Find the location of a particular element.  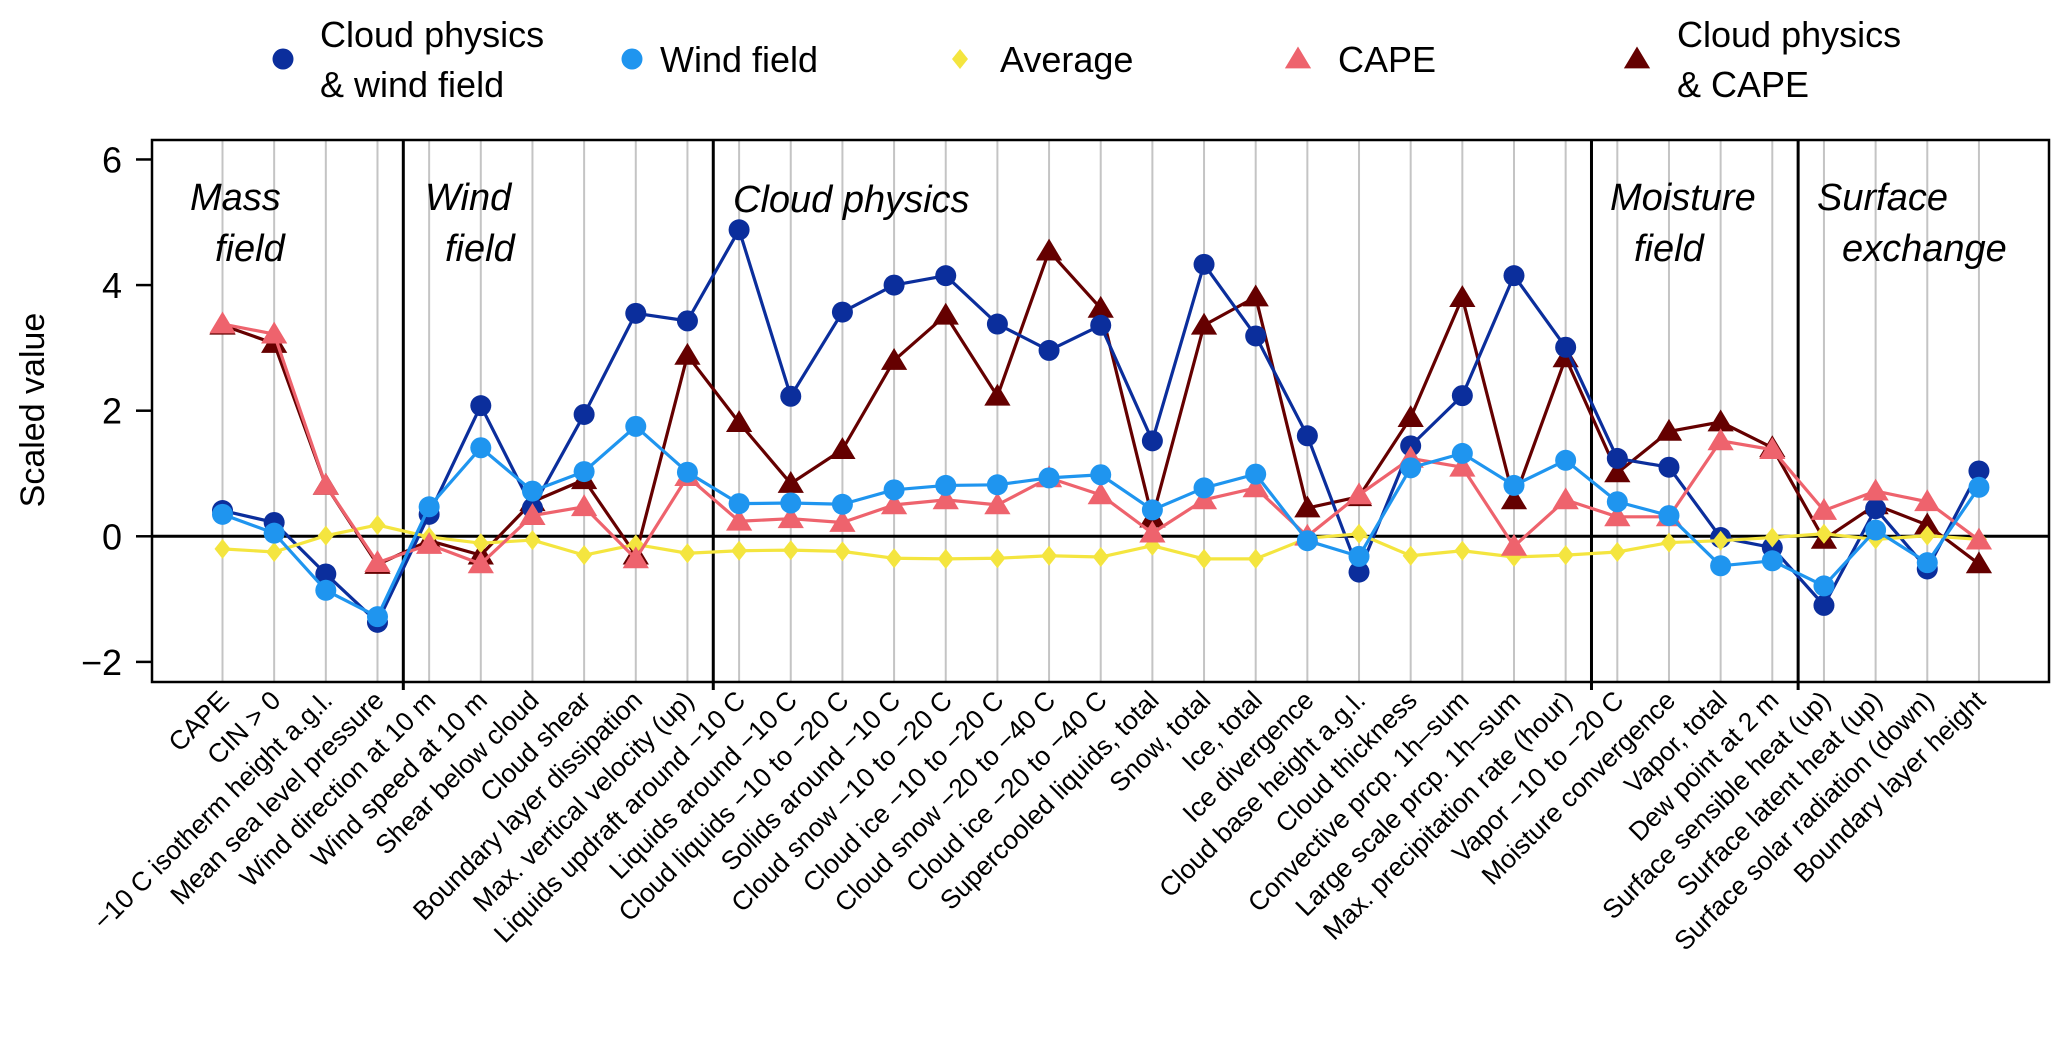

legend-item: Wind field is located at coordinates (719, 59).